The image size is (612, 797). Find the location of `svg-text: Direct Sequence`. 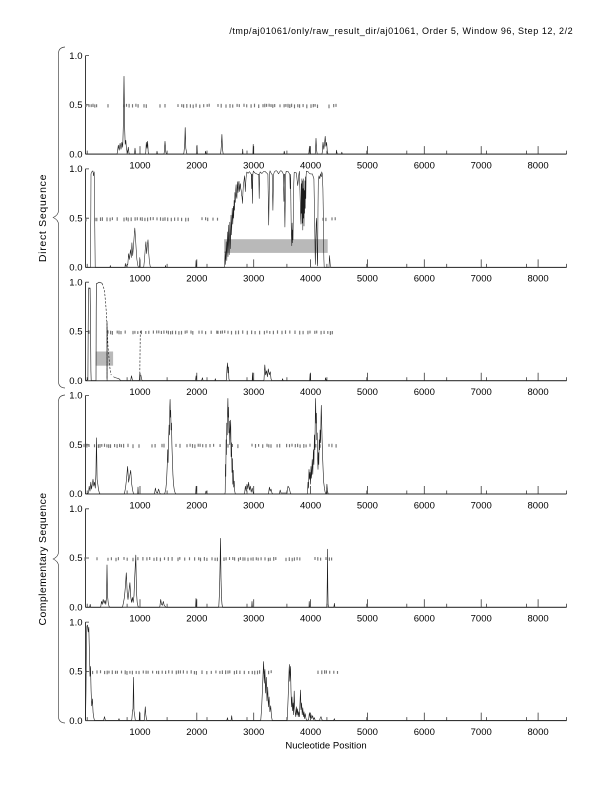

svg-text: Direct Sequence is located at coordinates (43, 218).